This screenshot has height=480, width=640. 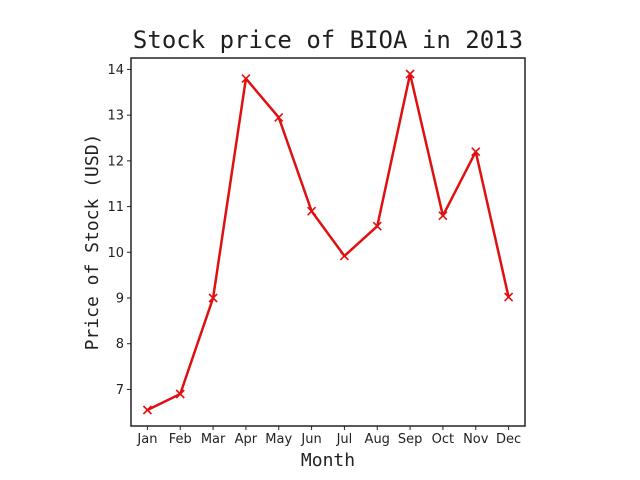 I want to click on x-tick-label: Mar, so click(x=213, y=439).